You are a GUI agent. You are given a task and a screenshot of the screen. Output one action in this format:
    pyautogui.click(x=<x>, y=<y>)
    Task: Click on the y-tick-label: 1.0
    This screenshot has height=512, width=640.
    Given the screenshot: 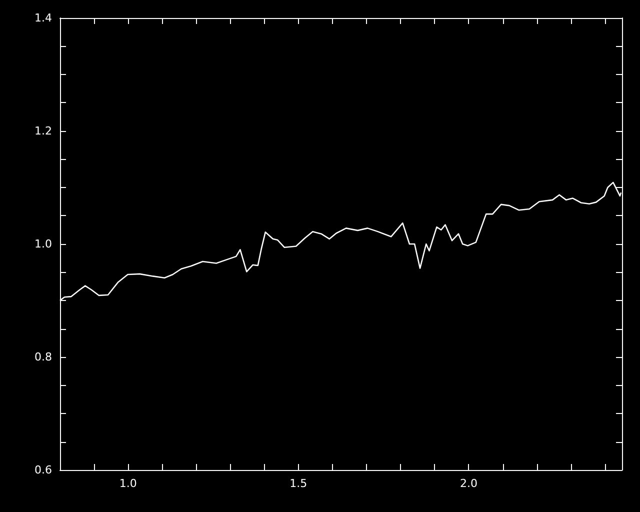 What is the action you would take?
    pyautogui.click(x=43, y=244)
    